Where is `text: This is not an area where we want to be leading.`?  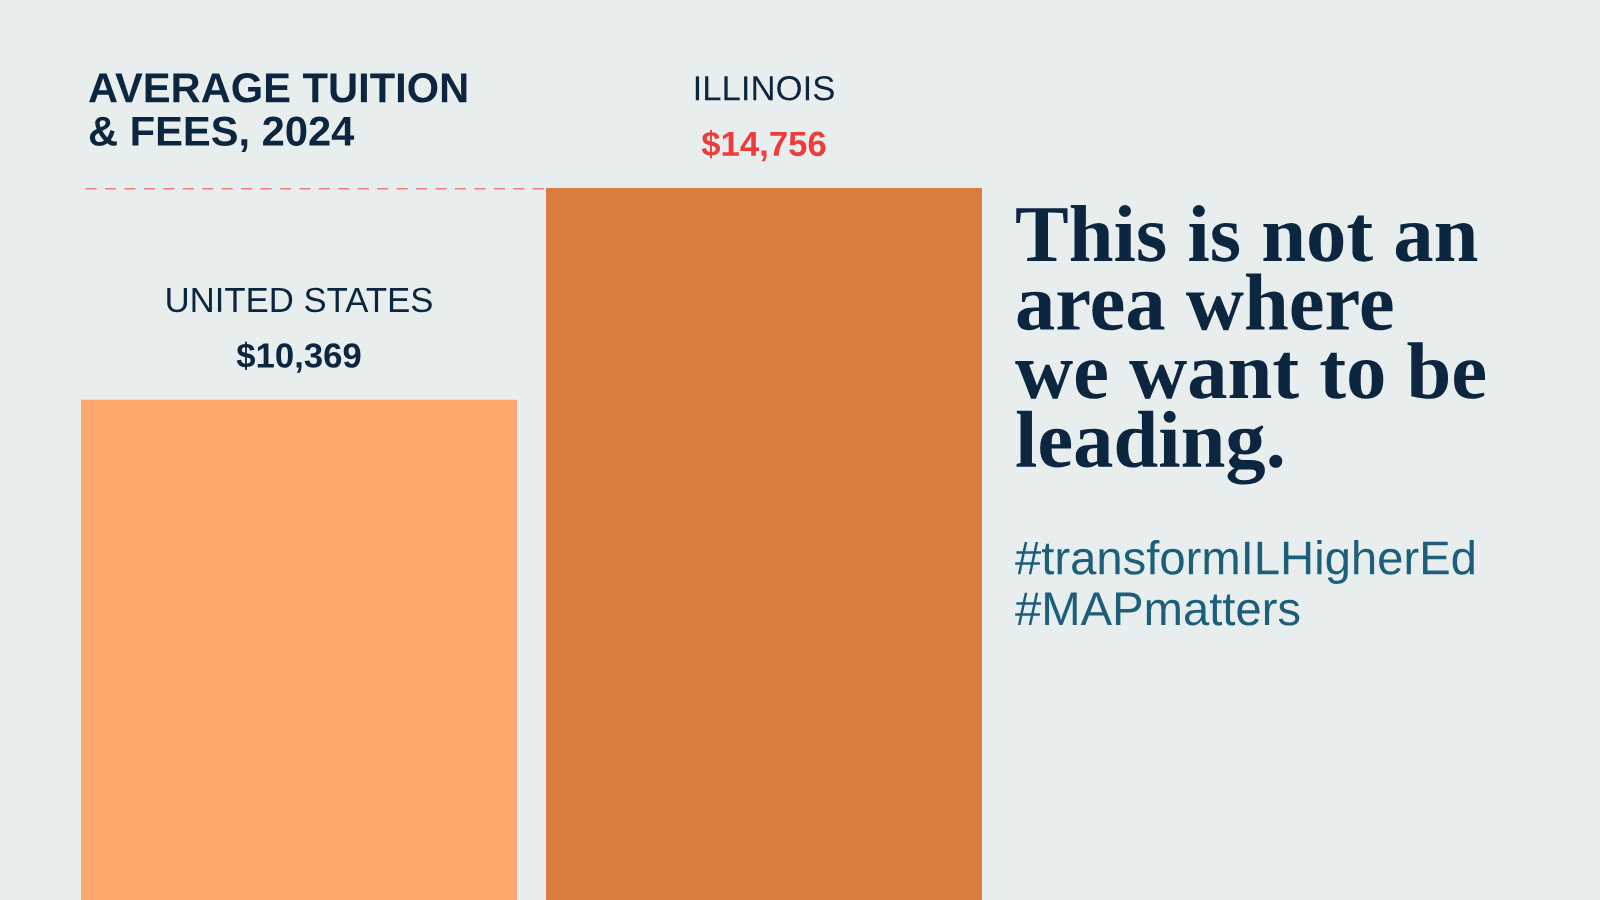 text: This is not an area where we want to be leading. is located at coordinates (1250, 345).